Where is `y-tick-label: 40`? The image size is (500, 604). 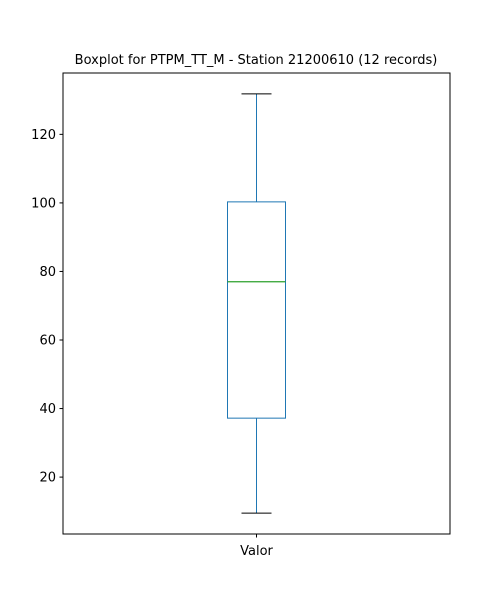 y-tick-label: 40 is located at coordinates (47, 409).